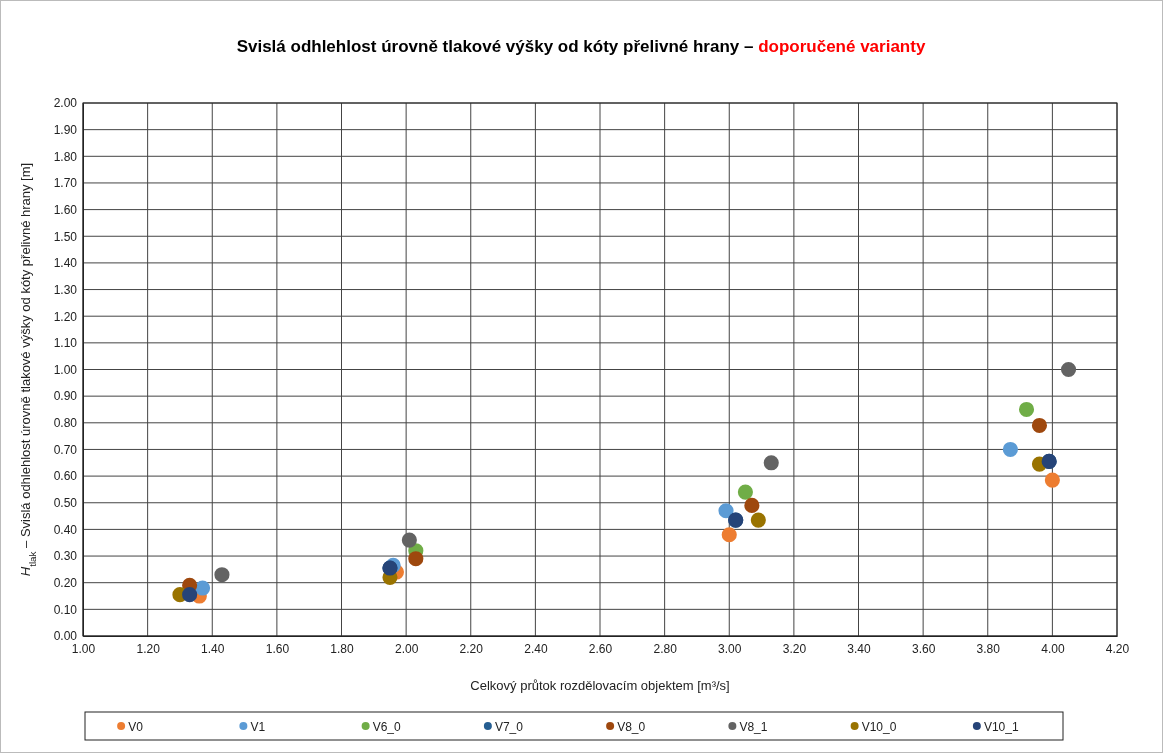 This screenshot has width=1163, height=753. I want to click on legend-label: V0, so click(136, 726).